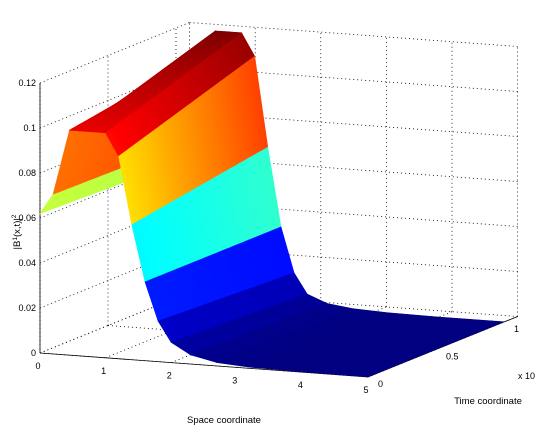 The width and height of the screenshot is (548, 427). What do you see at coordinates (27, 308) in the screenshot?
I see `z-tick-label: 0.02` at bounding box center [27, 308].